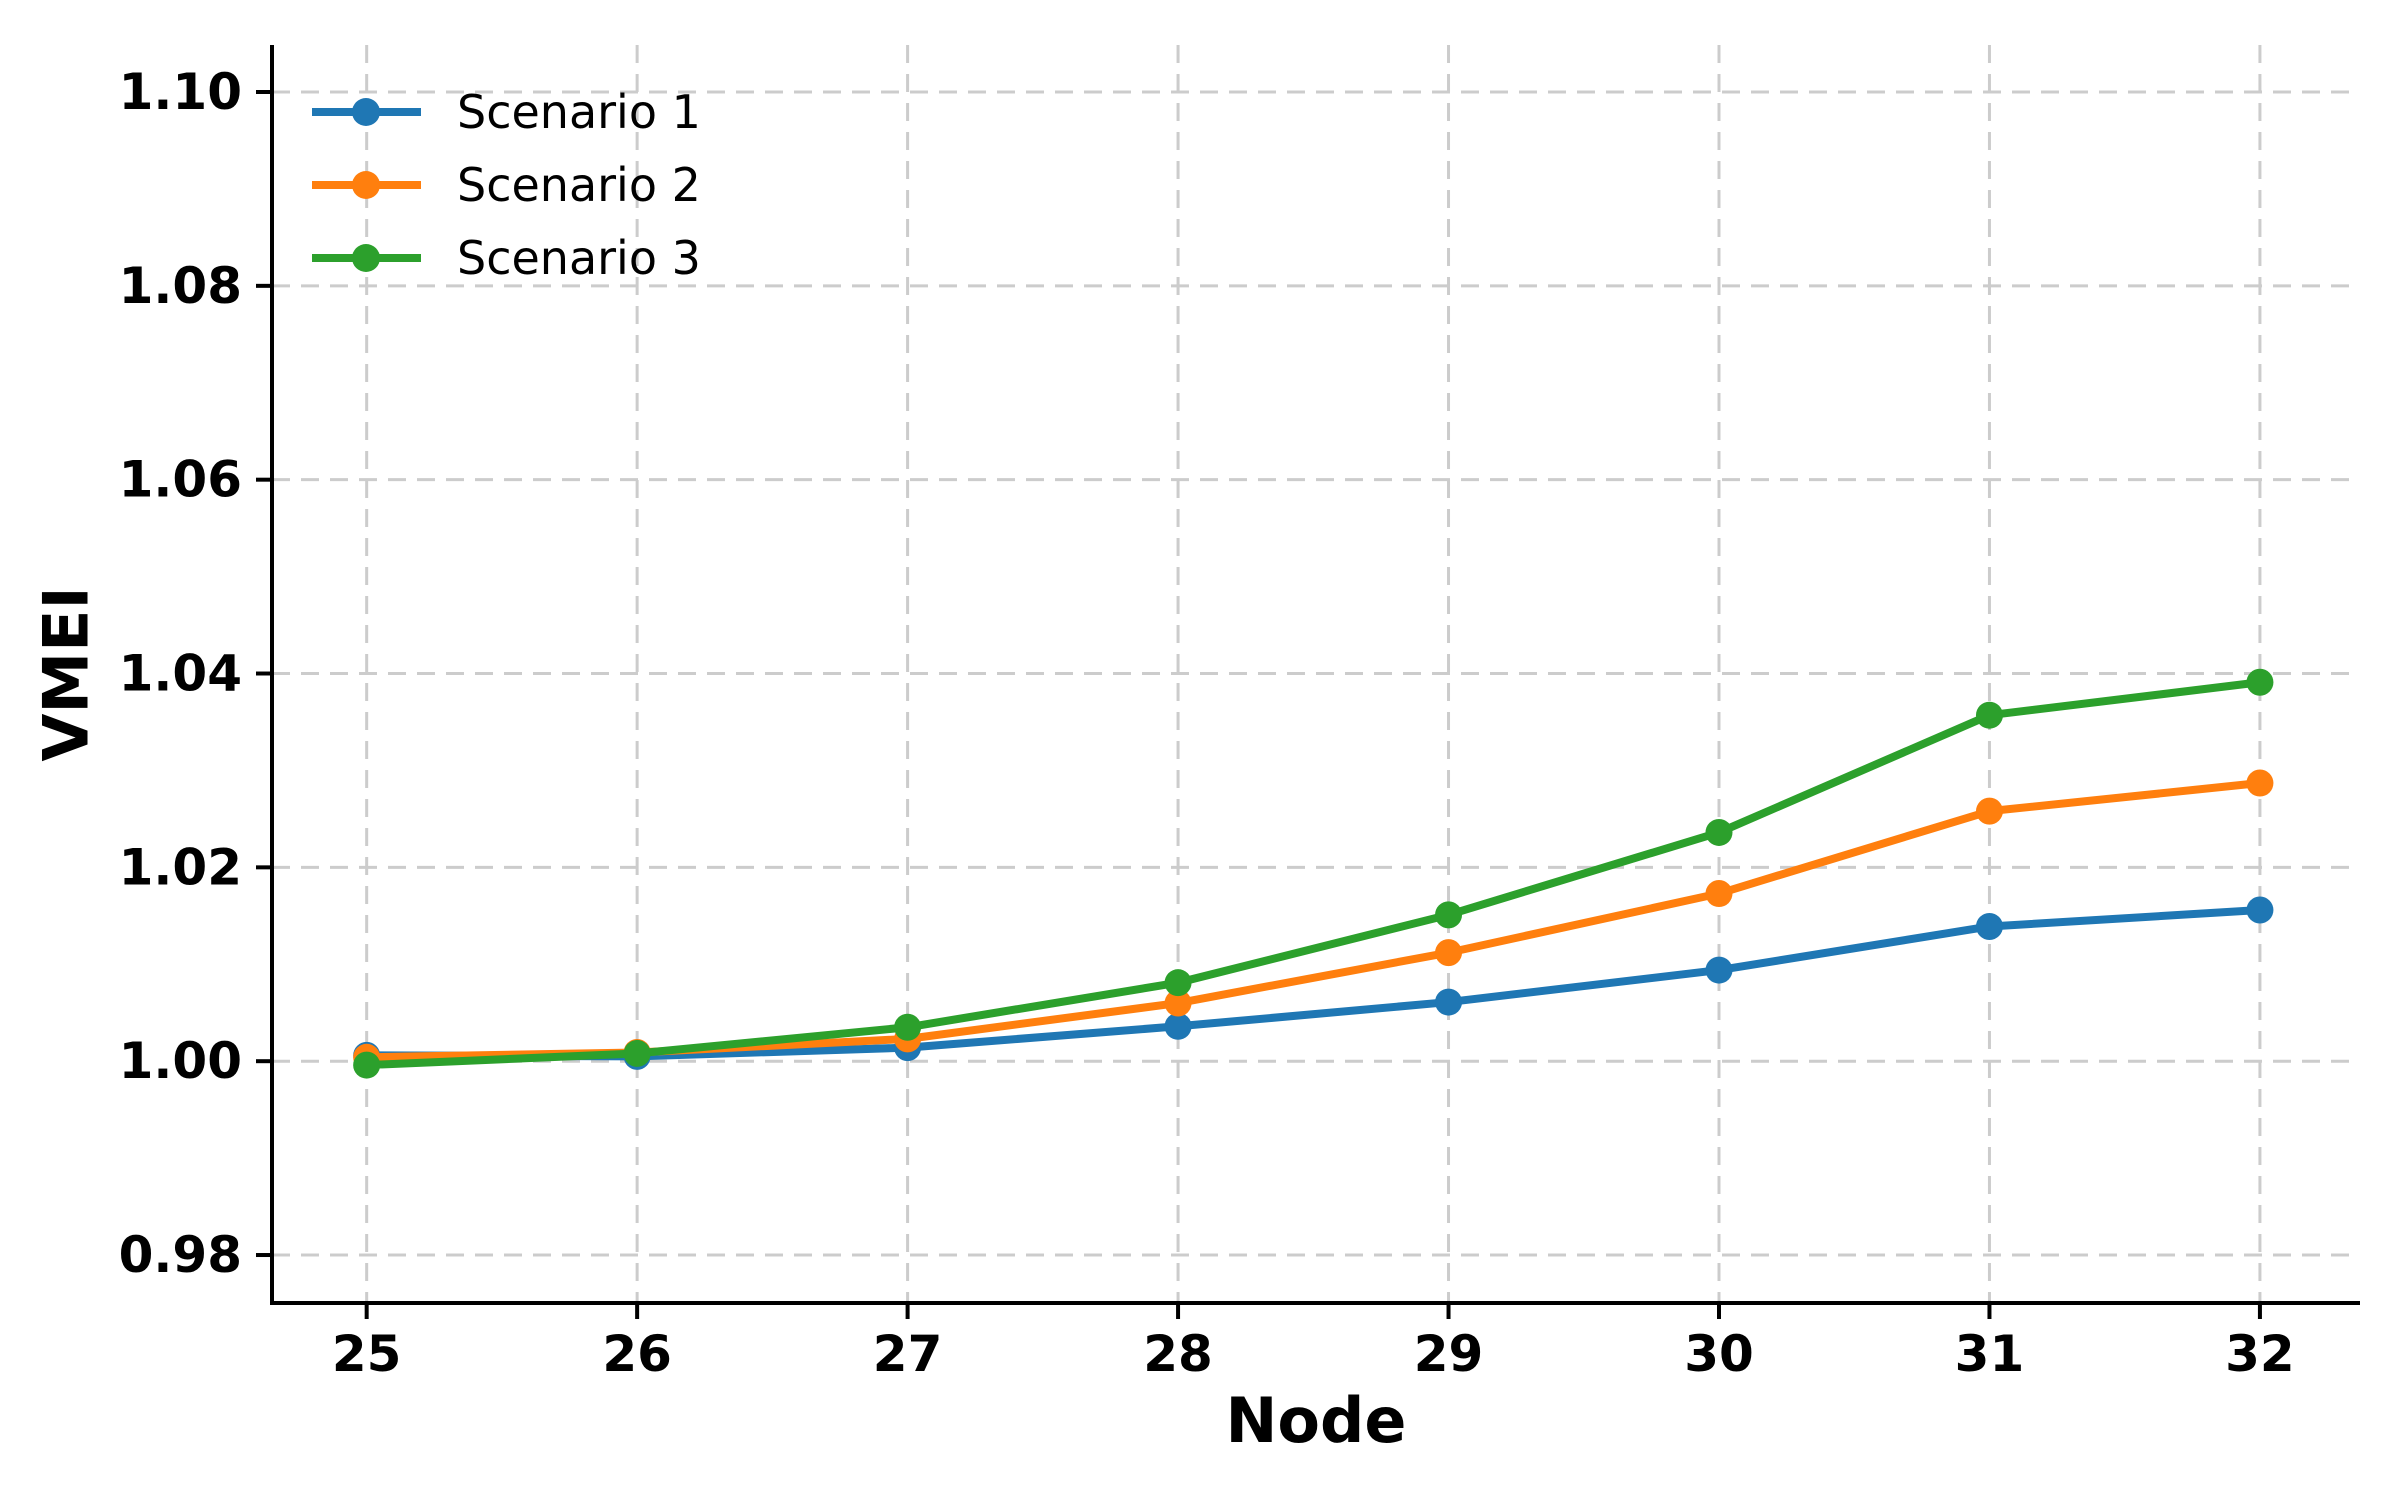  I want to click on x-tick-label: 27, so click(908, 1354).